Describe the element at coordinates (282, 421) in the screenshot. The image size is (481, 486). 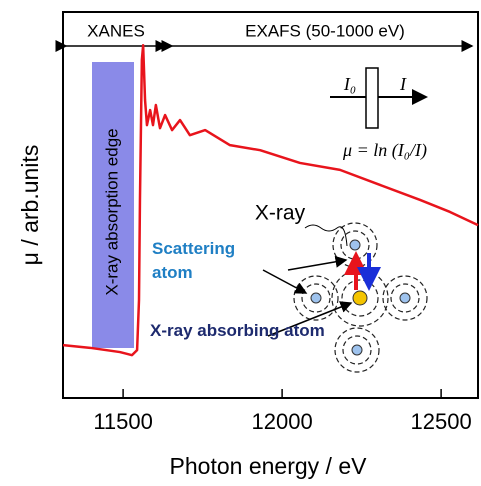
I see `x-tick-label: 12000` at that location.